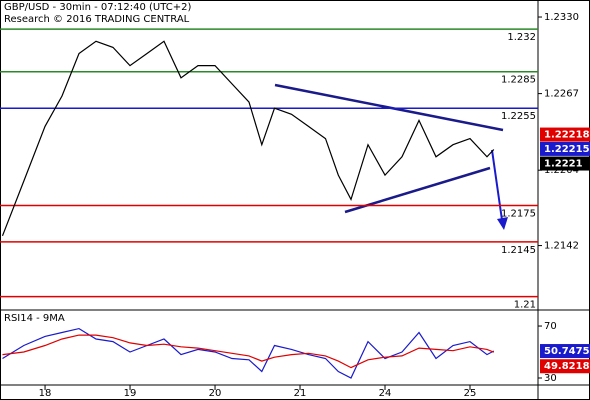 The width and height of the screenshot is (590, 400). Describe the element at coordinates (470, 393) in the screenshot. I see `x-tick-label: 25` at that location.